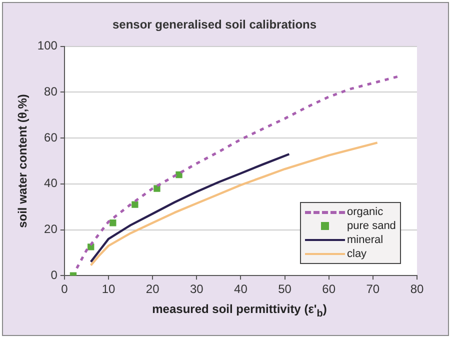  Describe the element at coordinates (373, 289) in the screenshot. I see `x-tick-label: 70` at that location.